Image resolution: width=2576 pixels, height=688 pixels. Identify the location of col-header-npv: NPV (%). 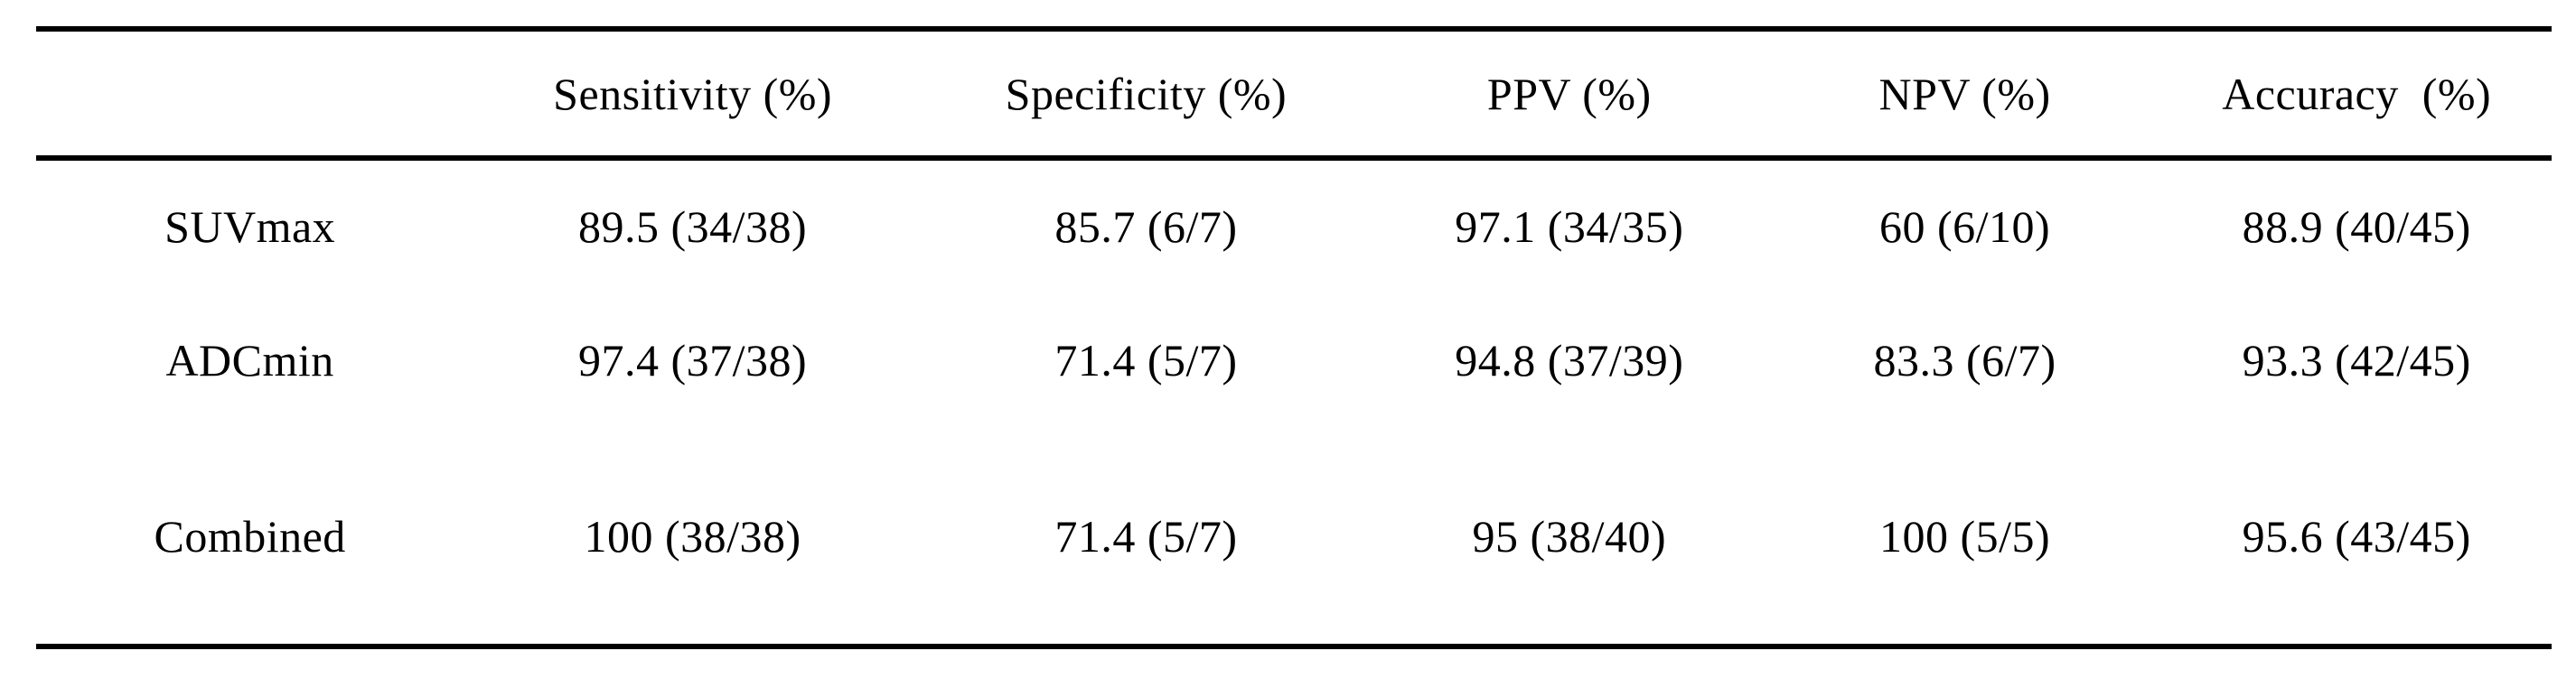
(1964, 93).